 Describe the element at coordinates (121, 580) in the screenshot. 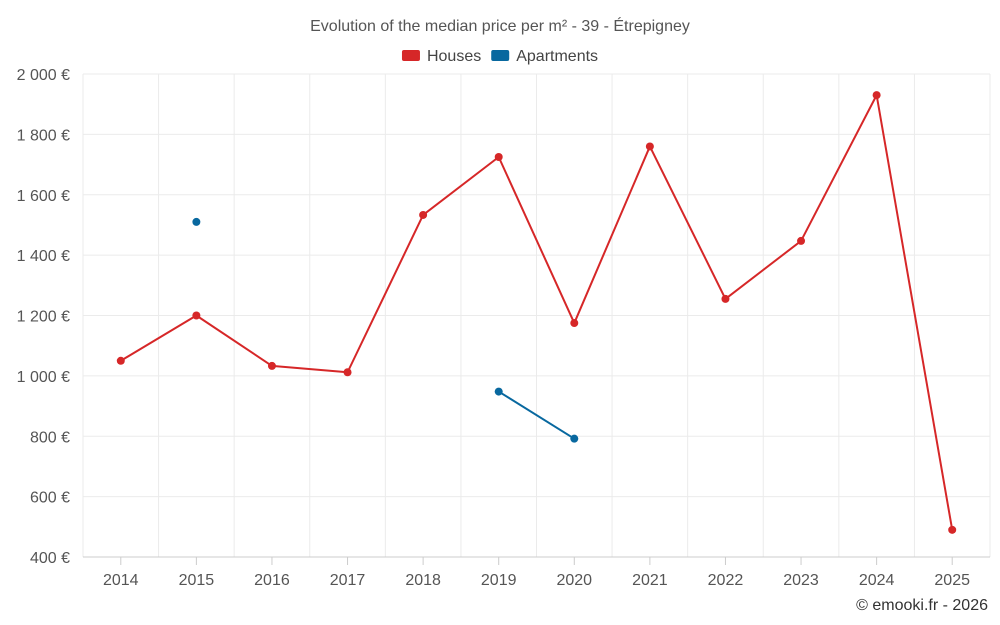

I see `x-tick-label: 2014` at that location.